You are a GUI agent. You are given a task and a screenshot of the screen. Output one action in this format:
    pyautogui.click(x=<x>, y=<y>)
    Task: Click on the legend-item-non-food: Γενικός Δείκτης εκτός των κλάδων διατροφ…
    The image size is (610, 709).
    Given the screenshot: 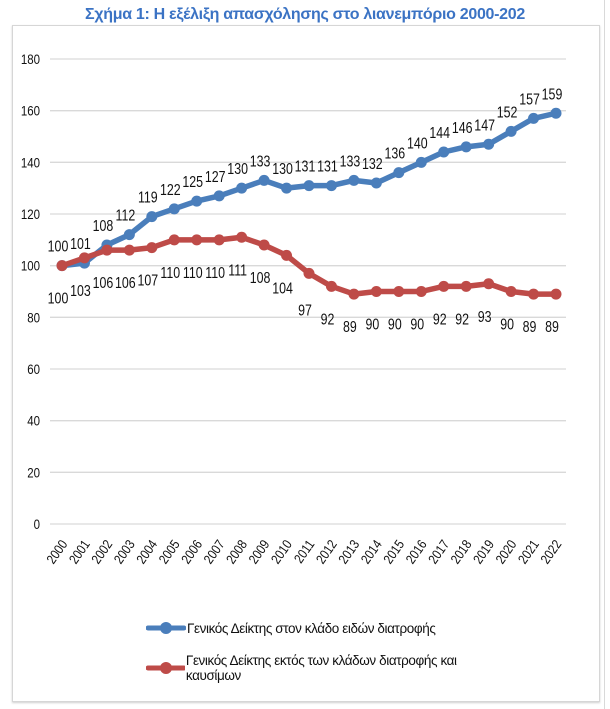 What is the action you would take?
    pyautogui.click(x=326, y=668)
    